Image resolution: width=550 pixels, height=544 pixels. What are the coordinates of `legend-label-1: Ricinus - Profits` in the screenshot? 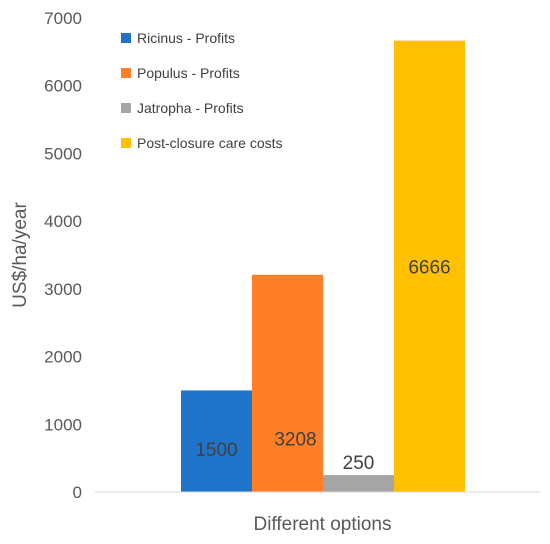 It's located at (186, 38).